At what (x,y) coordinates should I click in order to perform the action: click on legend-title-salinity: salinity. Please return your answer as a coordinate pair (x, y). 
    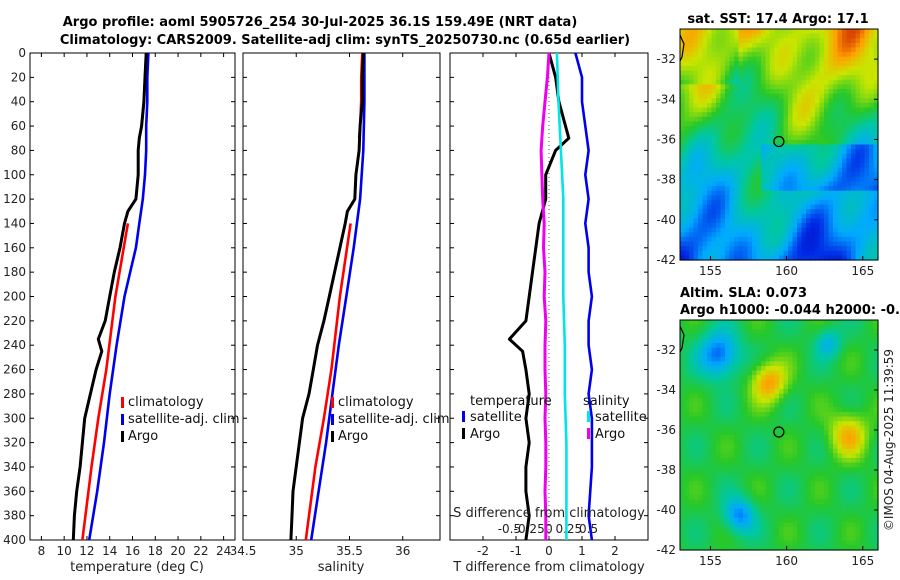
    Looking at the image, I should click on (606, 401).